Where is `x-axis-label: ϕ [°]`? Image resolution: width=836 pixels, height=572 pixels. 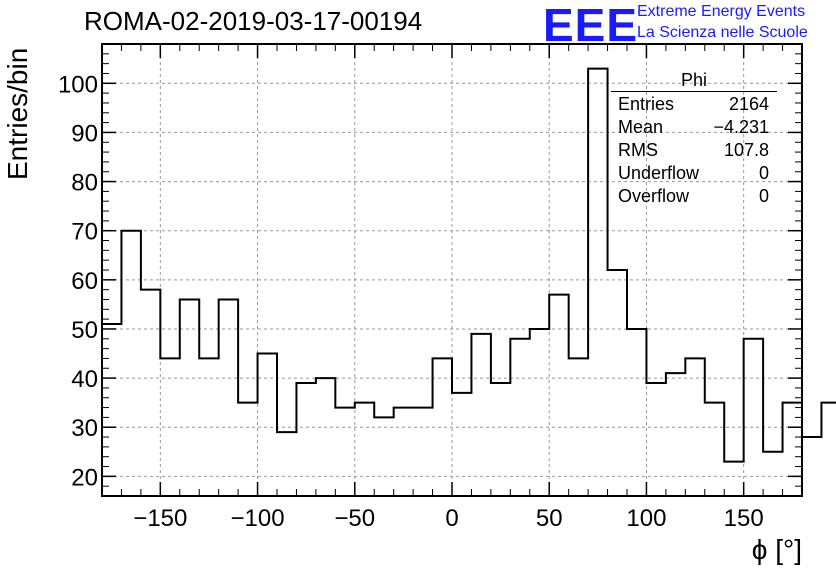
x-axis-label: ϕ [°] is located at coordinates (776, 549).